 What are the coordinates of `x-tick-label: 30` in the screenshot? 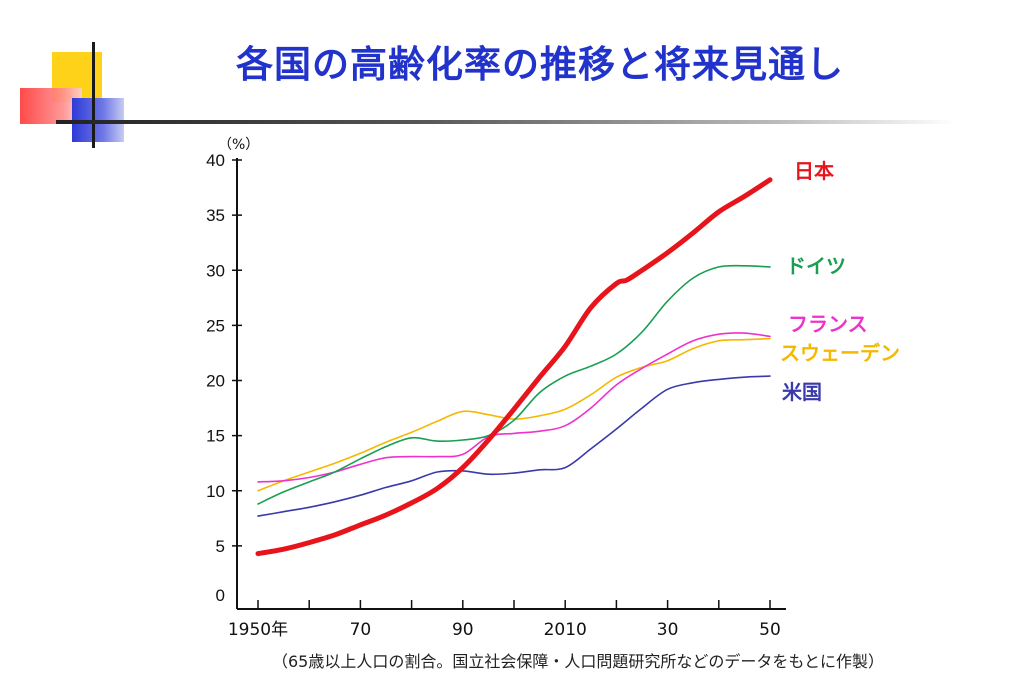 It's located at (668, 630).